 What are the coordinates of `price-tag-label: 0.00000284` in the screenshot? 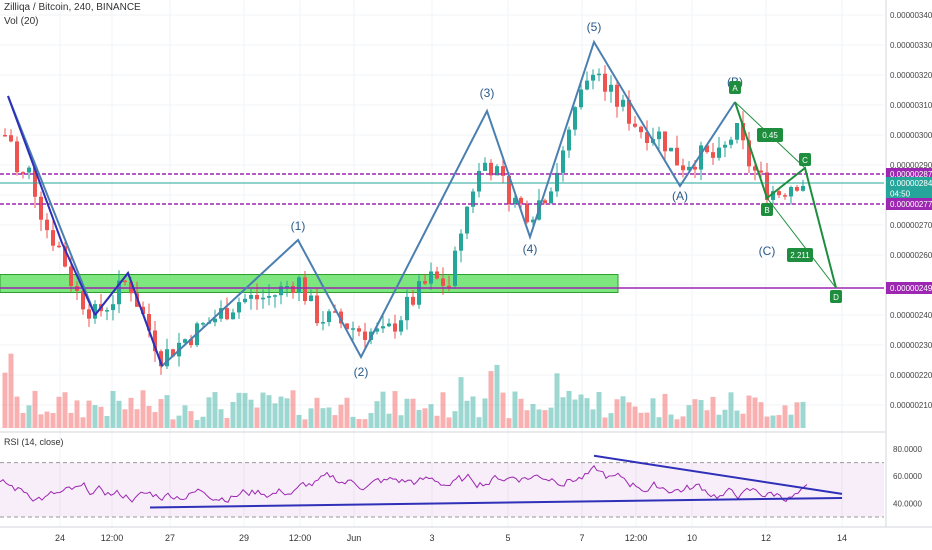 It's located at (911, 183).